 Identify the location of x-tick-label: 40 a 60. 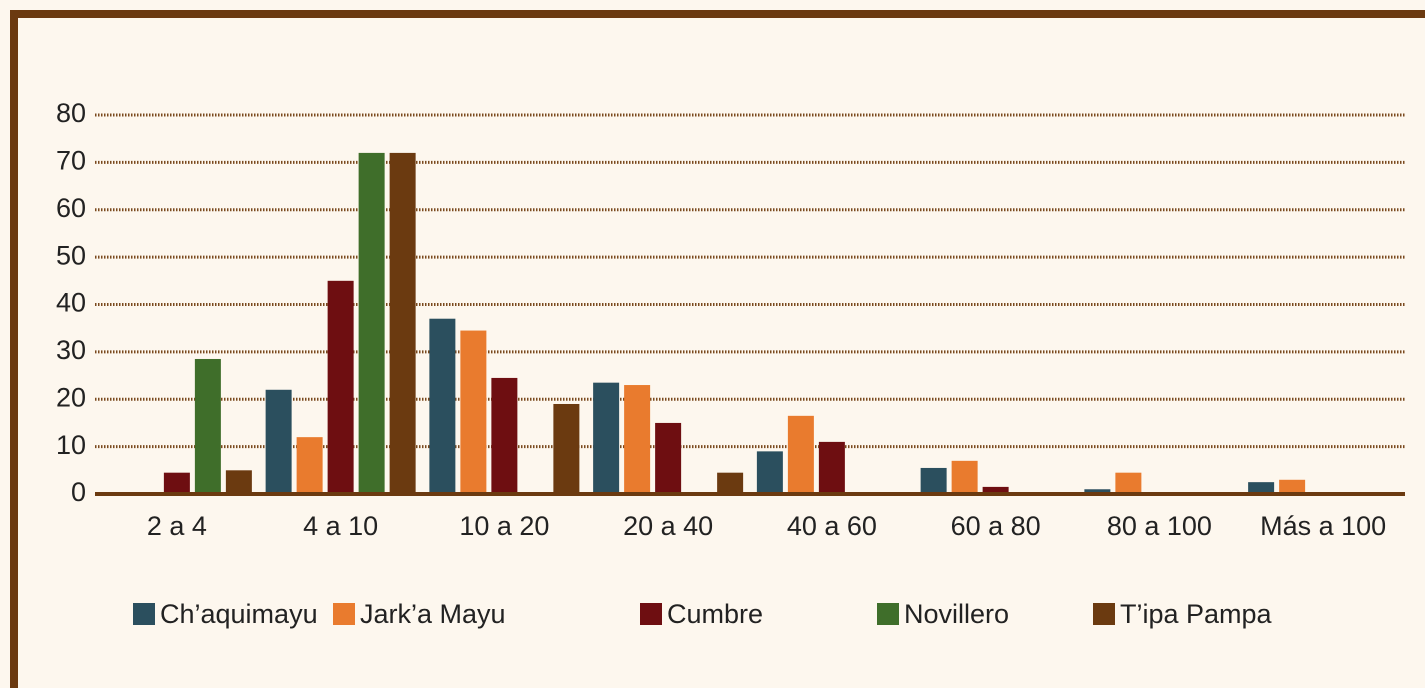
(832, 526).